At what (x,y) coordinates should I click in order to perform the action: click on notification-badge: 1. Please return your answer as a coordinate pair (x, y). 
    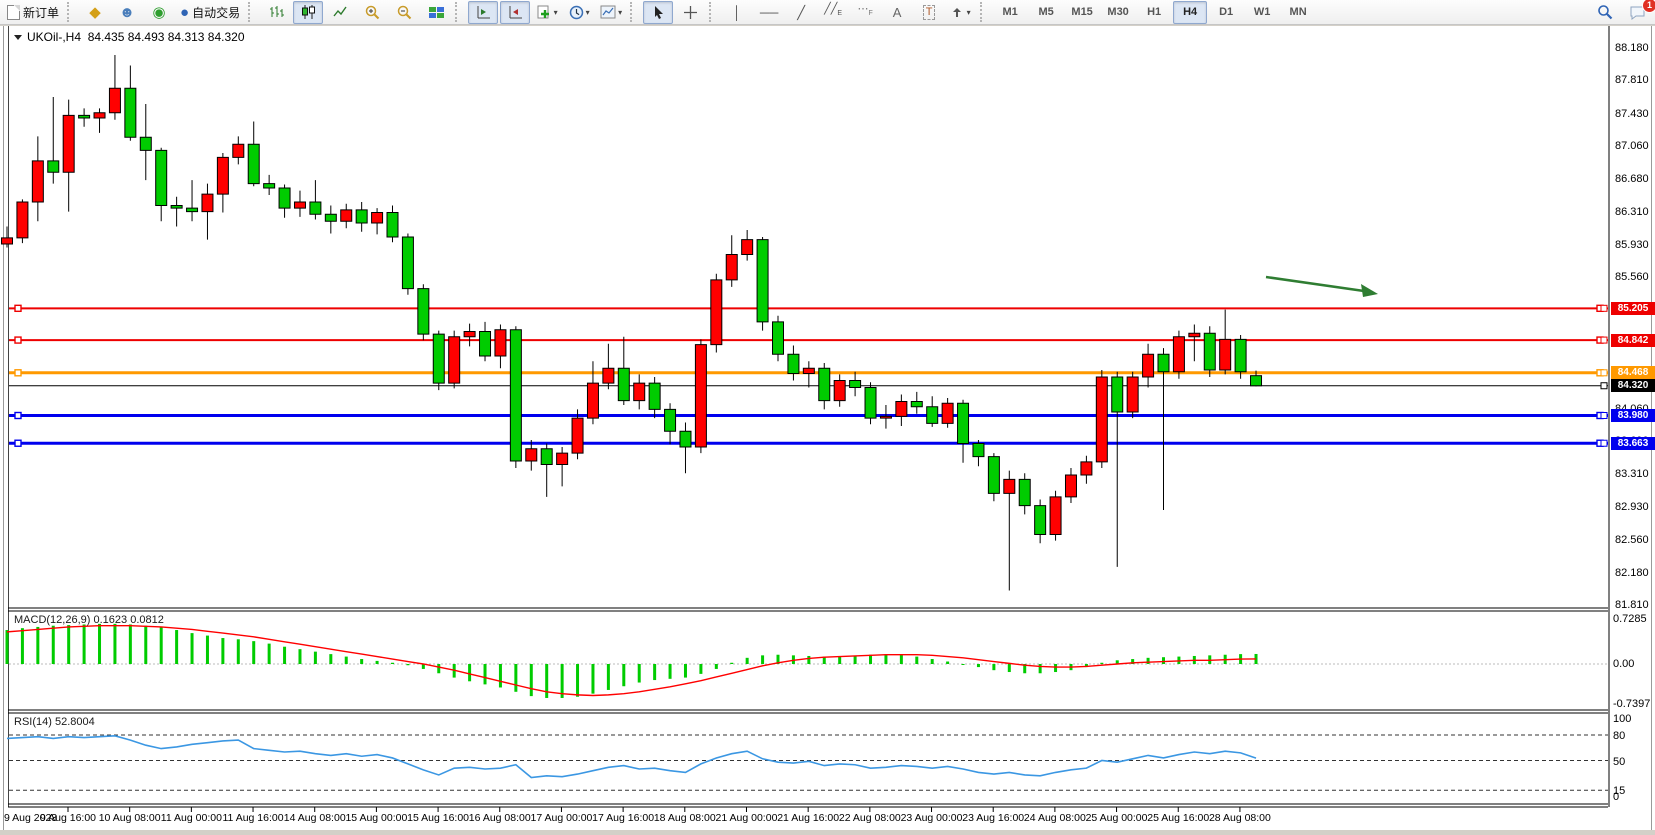
    Looking at the image, I should click on (1648, 6).